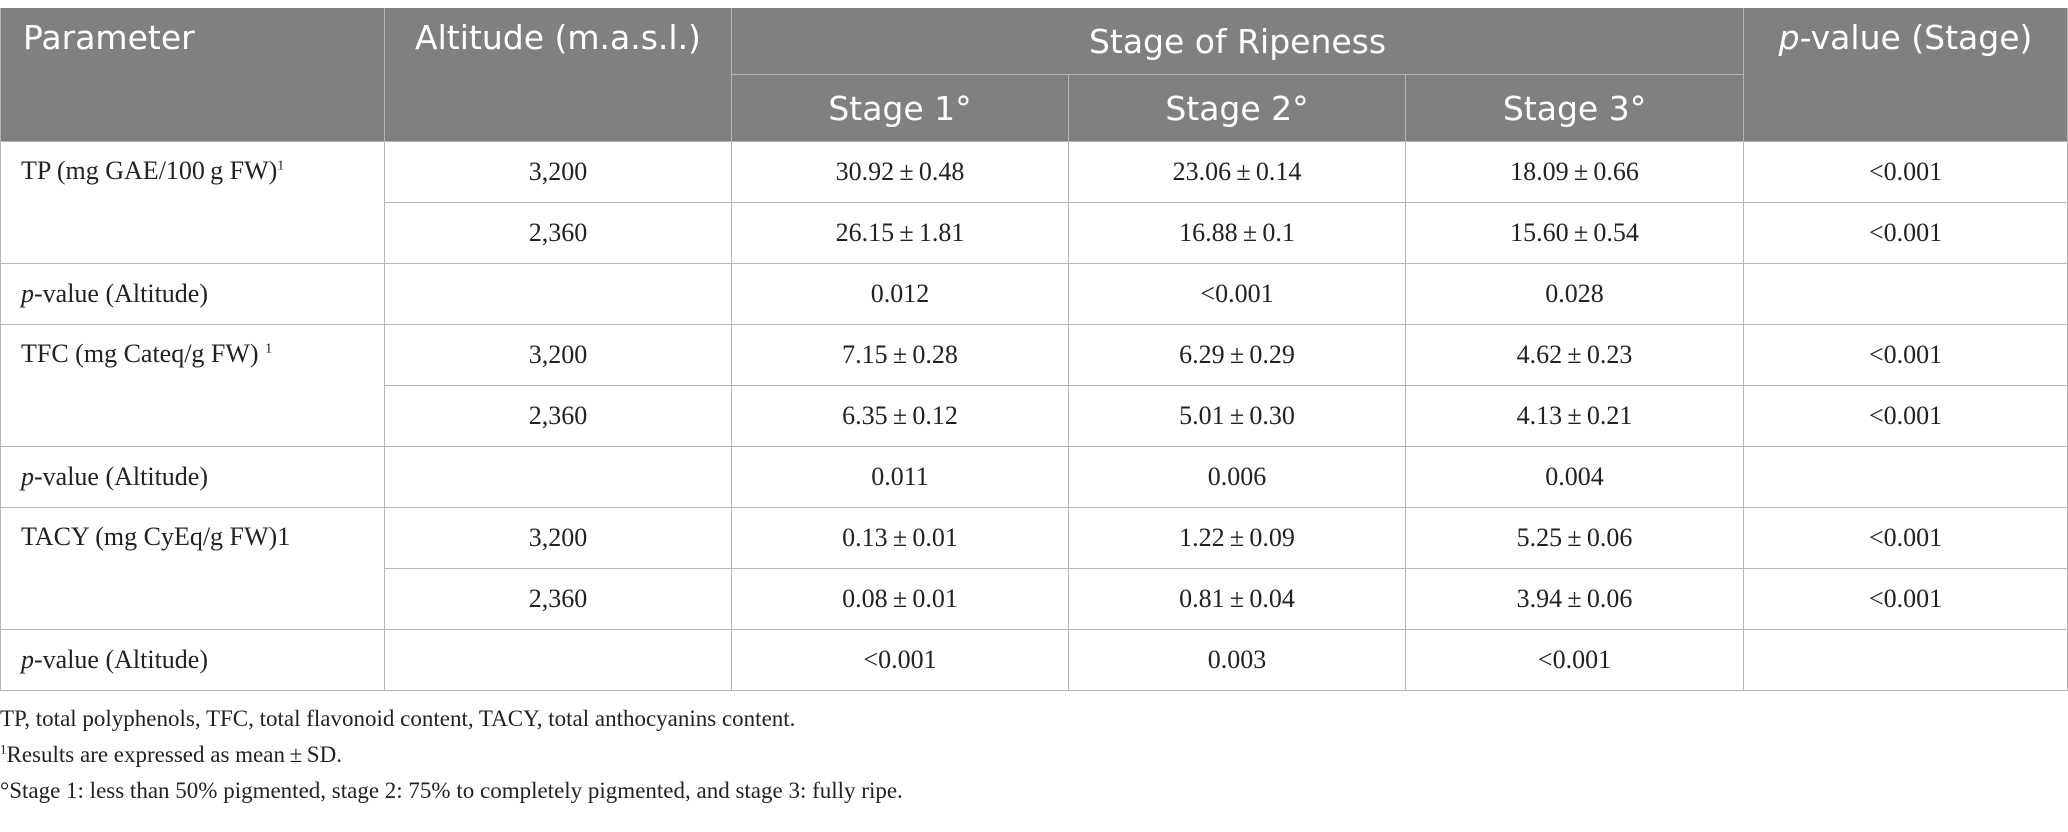 Image resolution: width=2068 pixels, height=832 pixels. What do you see at coordinates (1237, 172) in the screenshot?
I see `value-cell-s2: 23.06 ± 0.14` at bounding box center [1237, 172].